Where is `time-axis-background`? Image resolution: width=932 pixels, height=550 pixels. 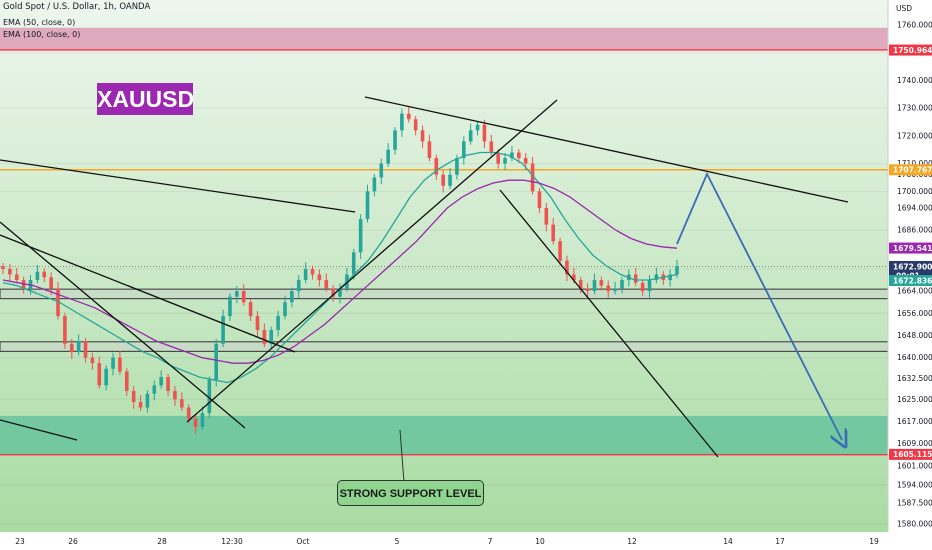 time-axis-background is located at coordinates (444, 541).